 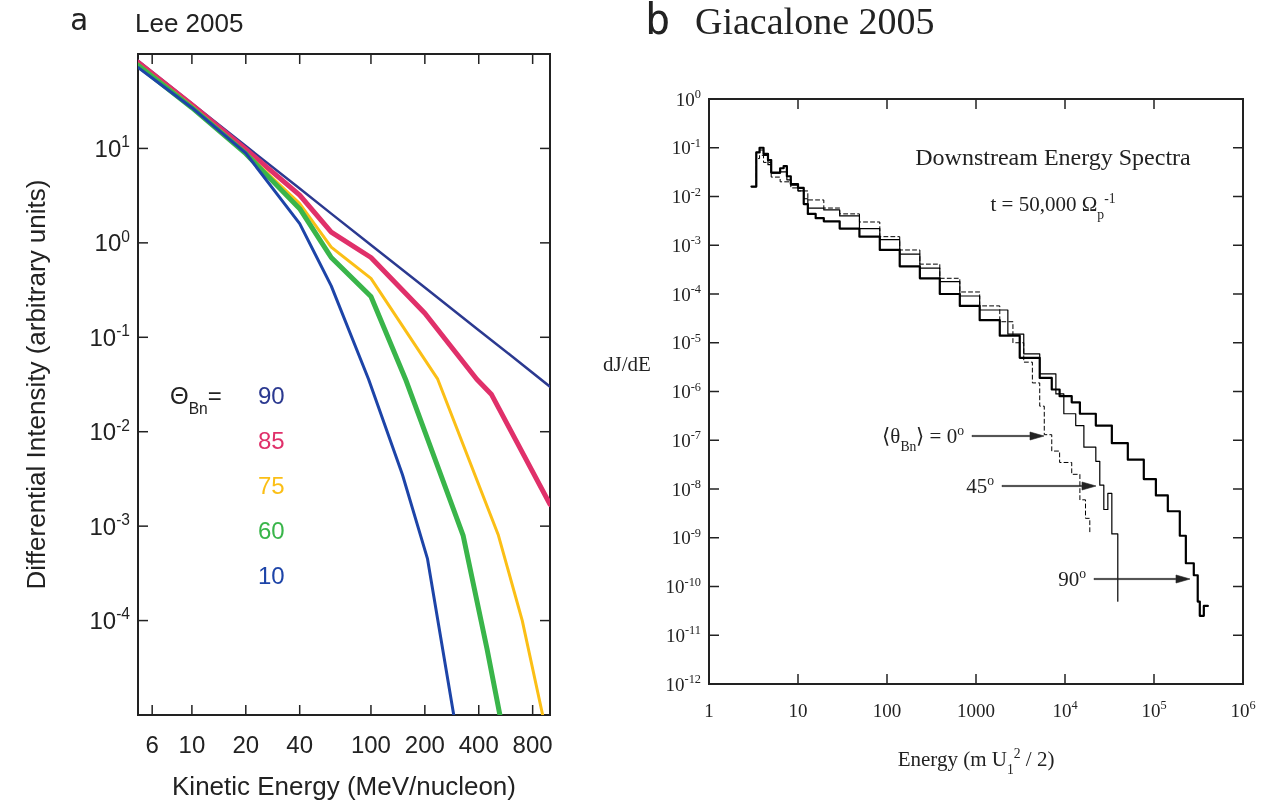 What do you see at coordinates (686, 391) in the screenshot?
I see `y-tick-label: 10$^{-6}$` at bounding box center [686, 391].